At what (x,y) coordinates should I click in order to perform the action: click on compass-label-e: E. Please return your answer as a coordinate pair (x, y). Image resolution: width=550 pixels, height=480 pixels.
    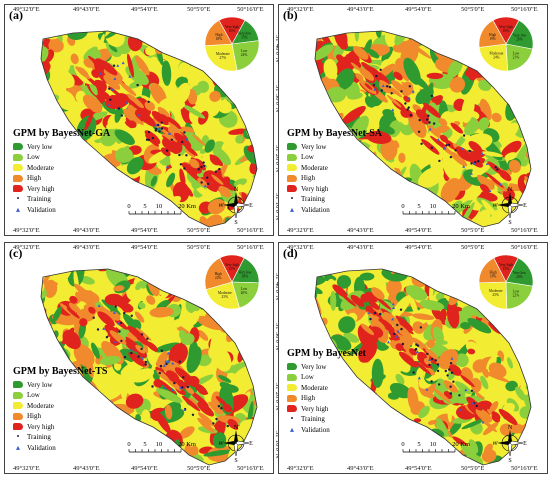
    Looking at the image, I should click on (251, 206).